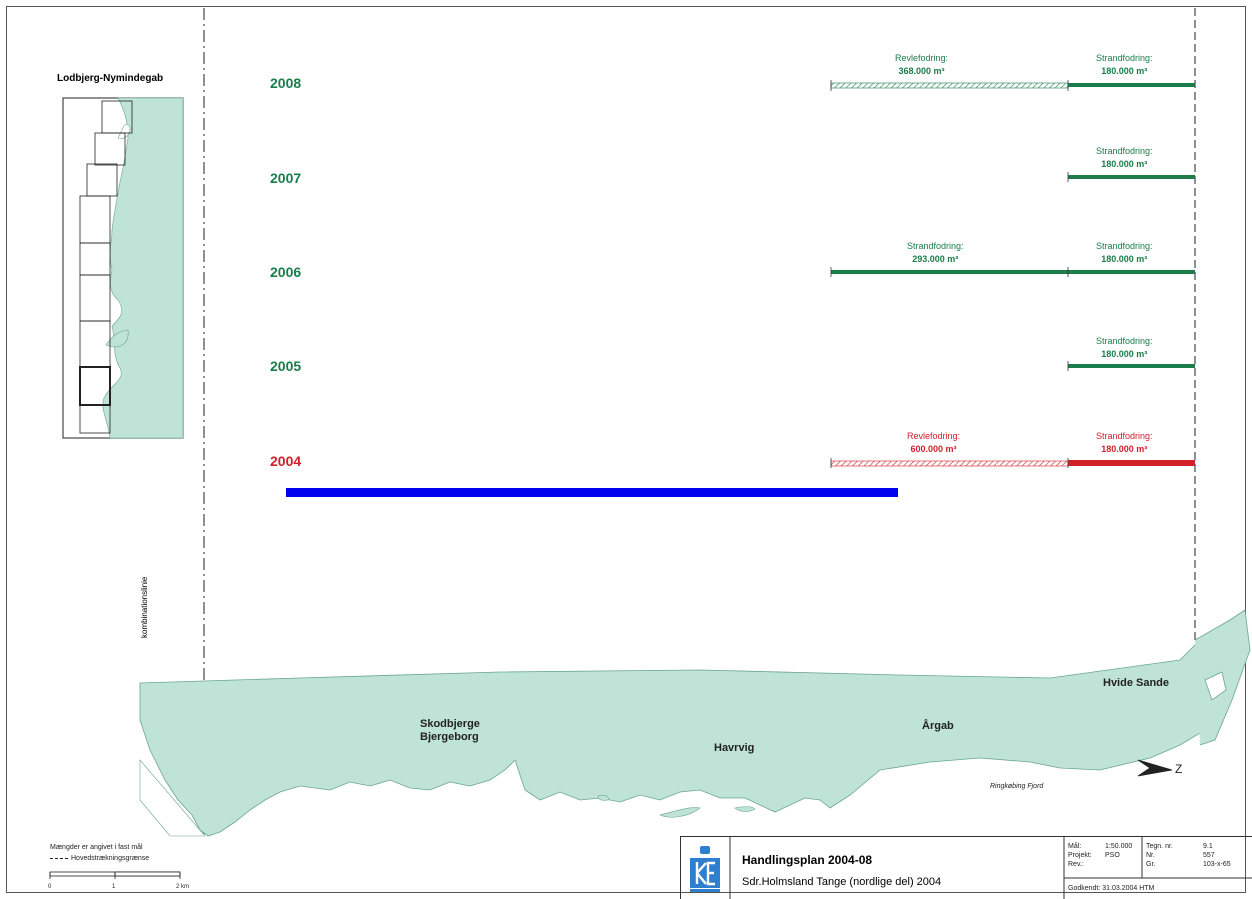 The width and height of the screenshot is (1252, 899). Describe the element at coordinates (933, 443) in the screenshot. I see `label-2004-left: Revlefodring: 600.000 m³` at that location.